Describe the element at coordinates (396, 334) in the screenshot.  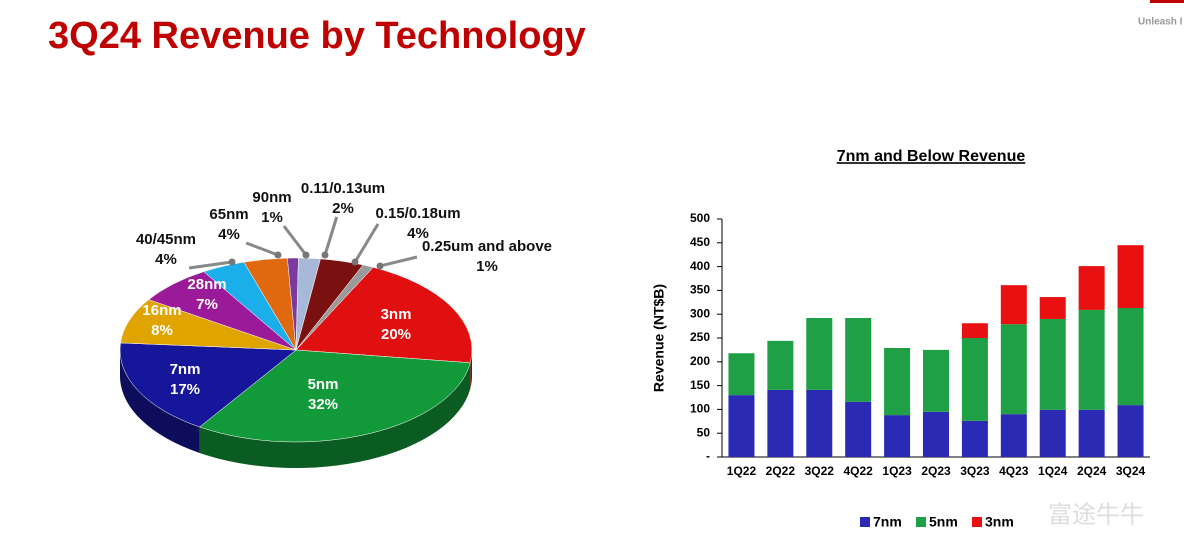
I see `slice-percent: 20%` at that location.